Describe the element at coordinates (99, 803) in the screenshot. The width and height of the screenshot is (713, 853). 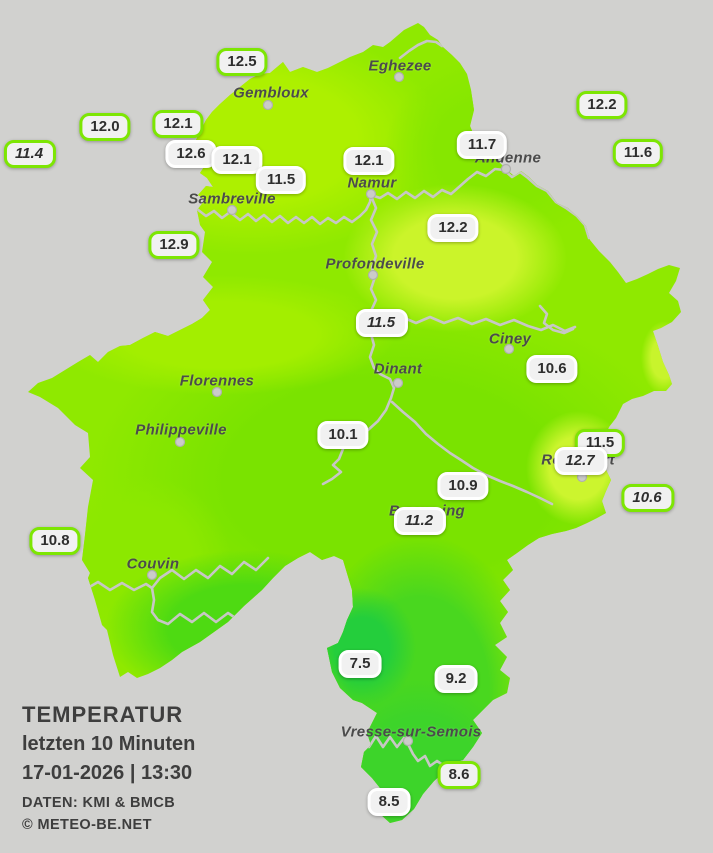
I see `data-source: DATEN: KMI & BMCB` at that location.